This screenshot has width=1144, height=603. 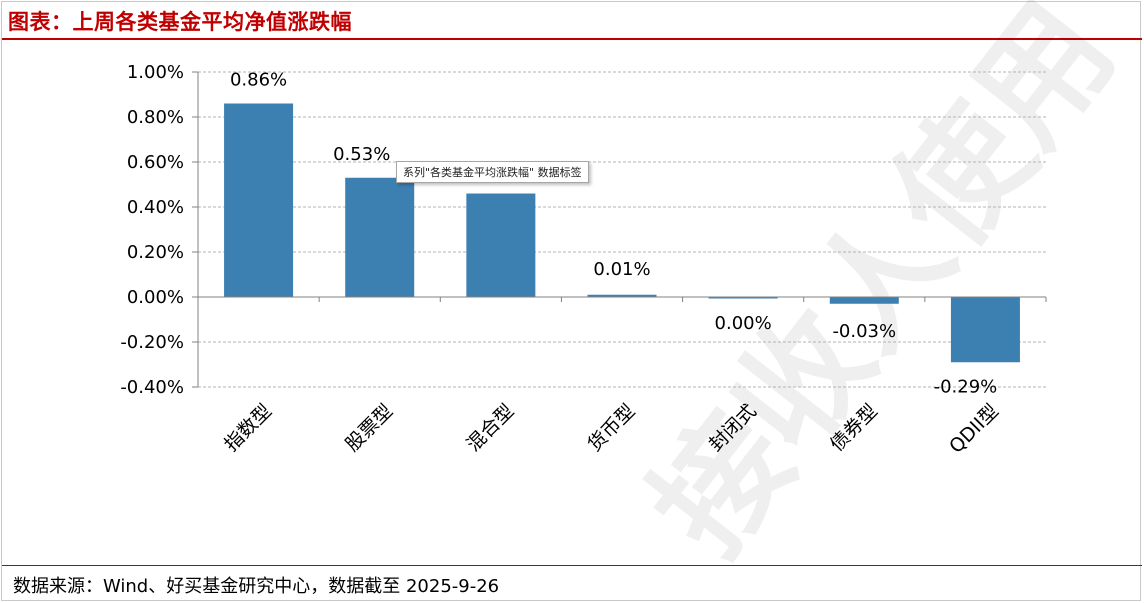 What do you see at coordinates (180, 22) in the screenshot?
I see `page-title: 图表：上周各类基金平均净值涨跌幅` at bounding box center [180, 22].